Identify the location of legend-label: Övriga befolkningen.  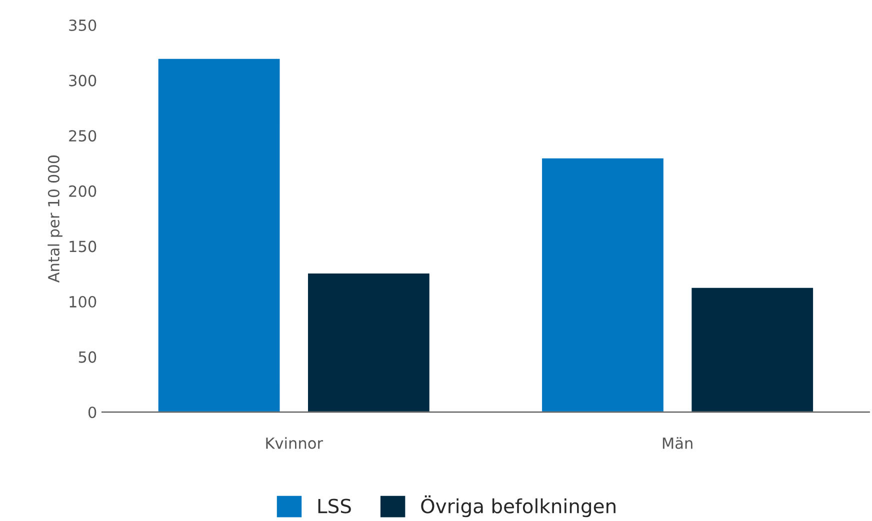
(518, 506).